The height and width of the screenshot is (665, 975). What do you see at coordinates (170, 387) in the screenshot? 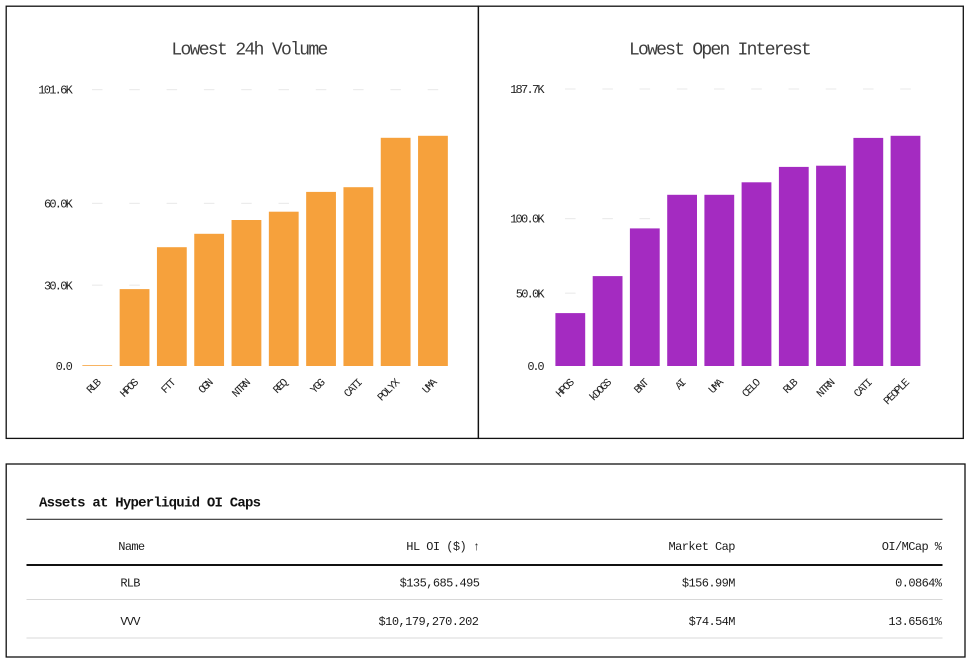
I see `svg-text: FTT` at bounding box center [170, 387].